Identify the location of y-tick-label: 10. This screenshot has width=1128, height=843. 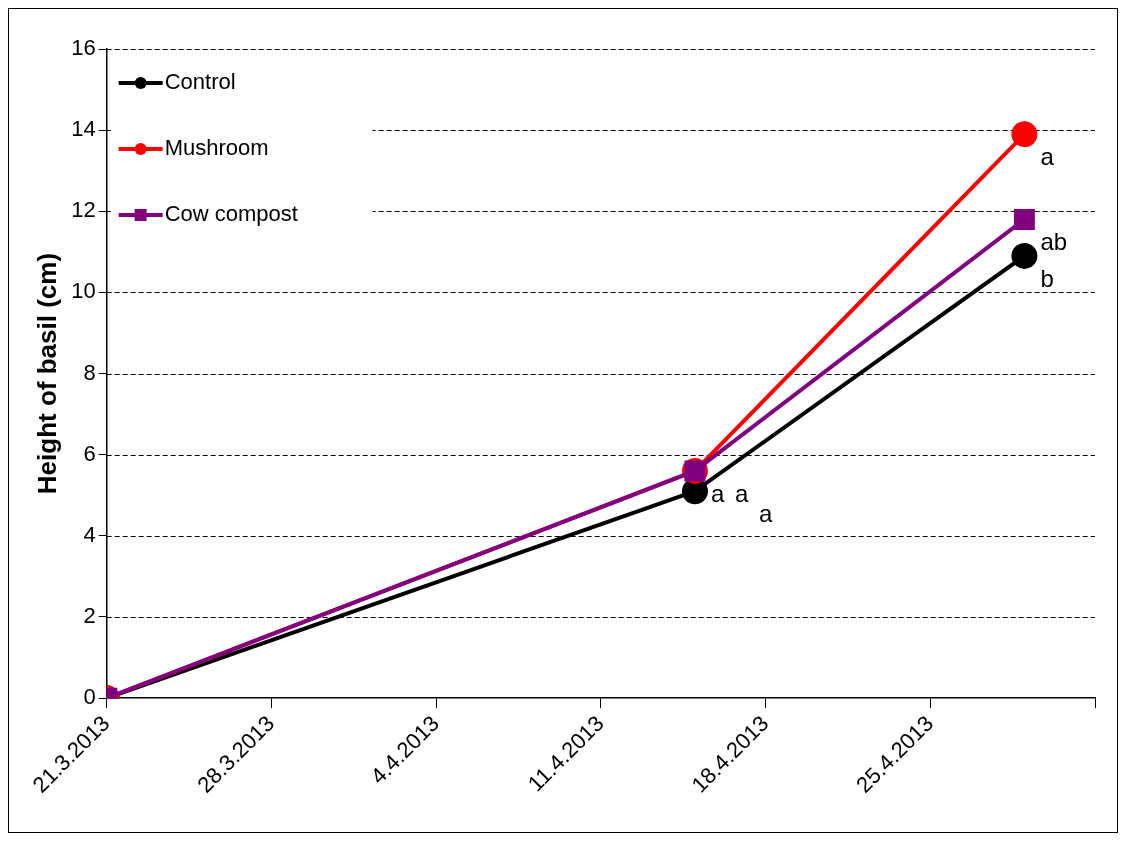
(83, 291).